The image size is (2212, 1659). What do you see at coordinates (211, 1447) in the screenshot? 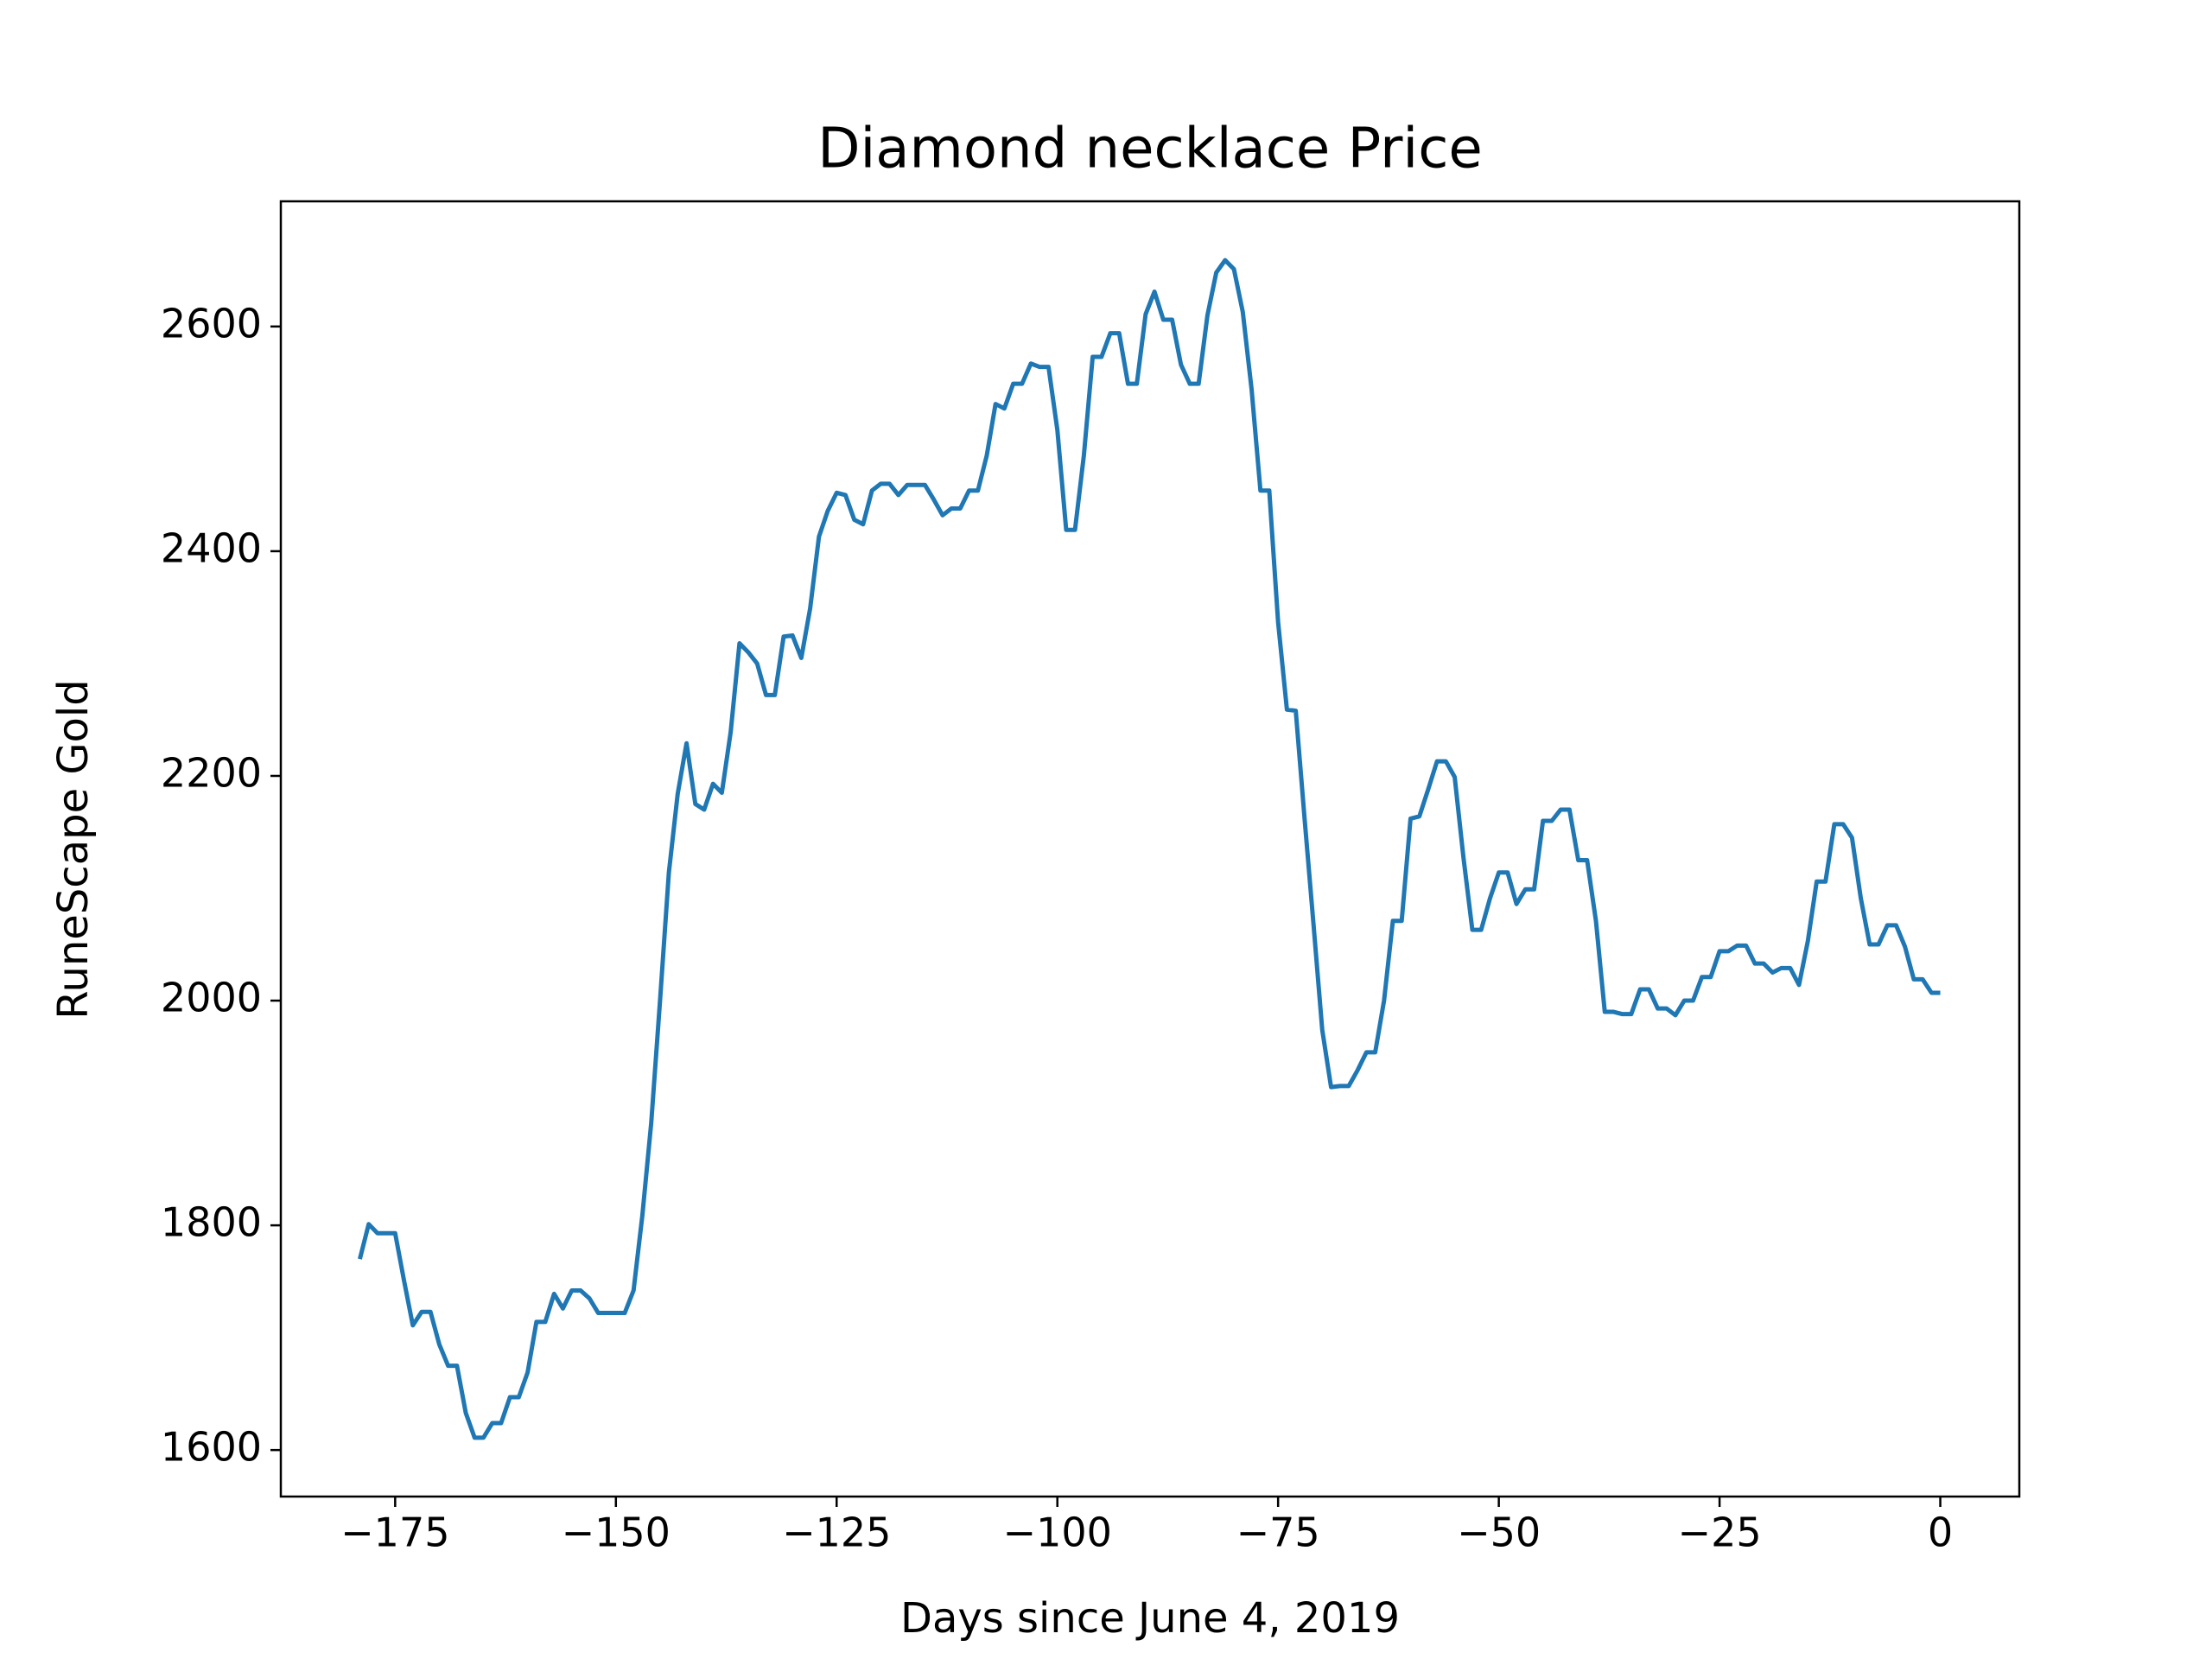
I see `y-tick-label: 1600` at bounding box center [211, 1447].